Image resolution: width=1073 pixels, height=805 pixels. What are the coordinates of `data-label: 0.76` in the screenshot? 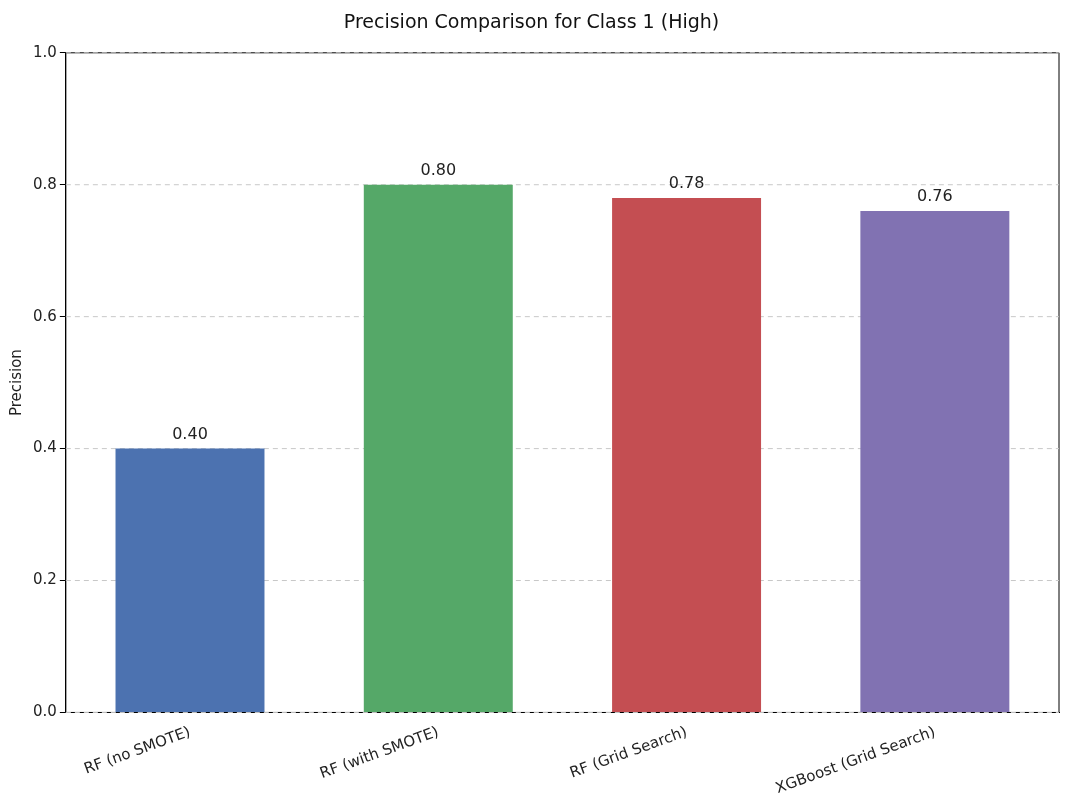 It's located at (935, 196).